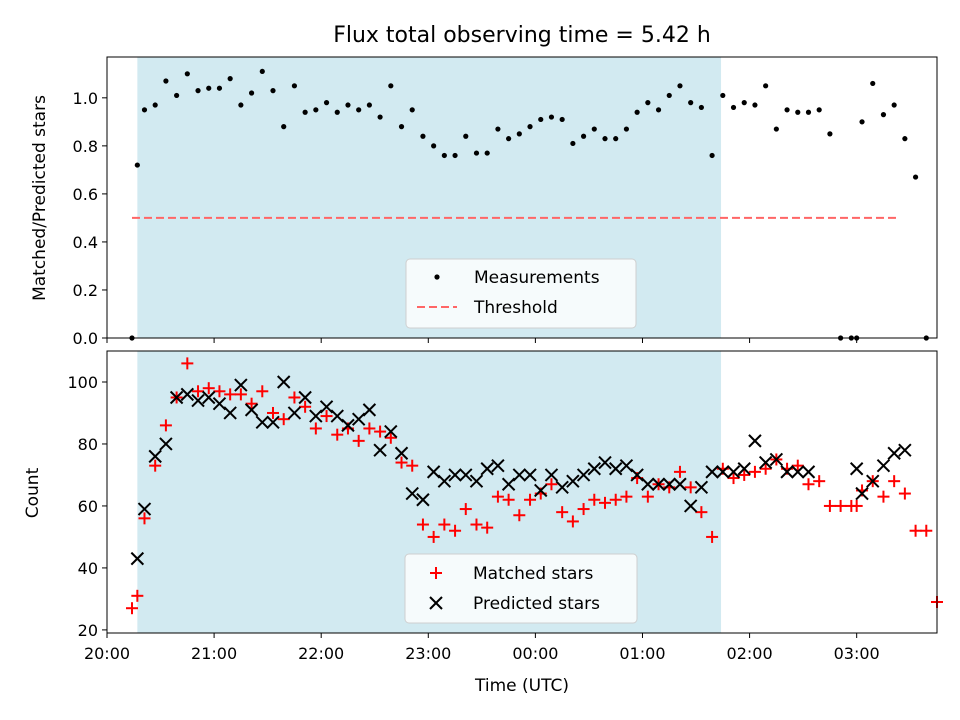 The image size is (960, 720). Describe the element at coordinates (85, 146) in the screenshot. I see `top-y-tick-label: 0.8` at that location.